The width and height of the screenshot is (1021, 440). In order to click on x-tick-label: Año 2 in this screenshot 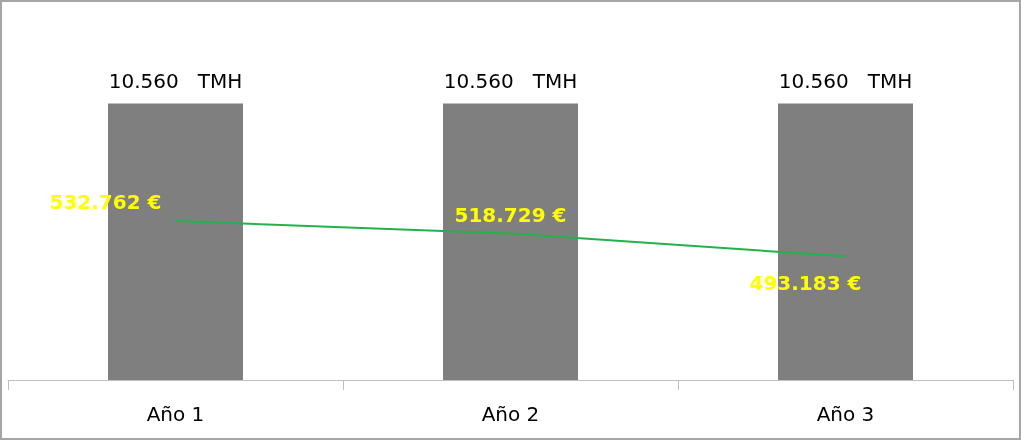, I will do `click(510, 414)`.